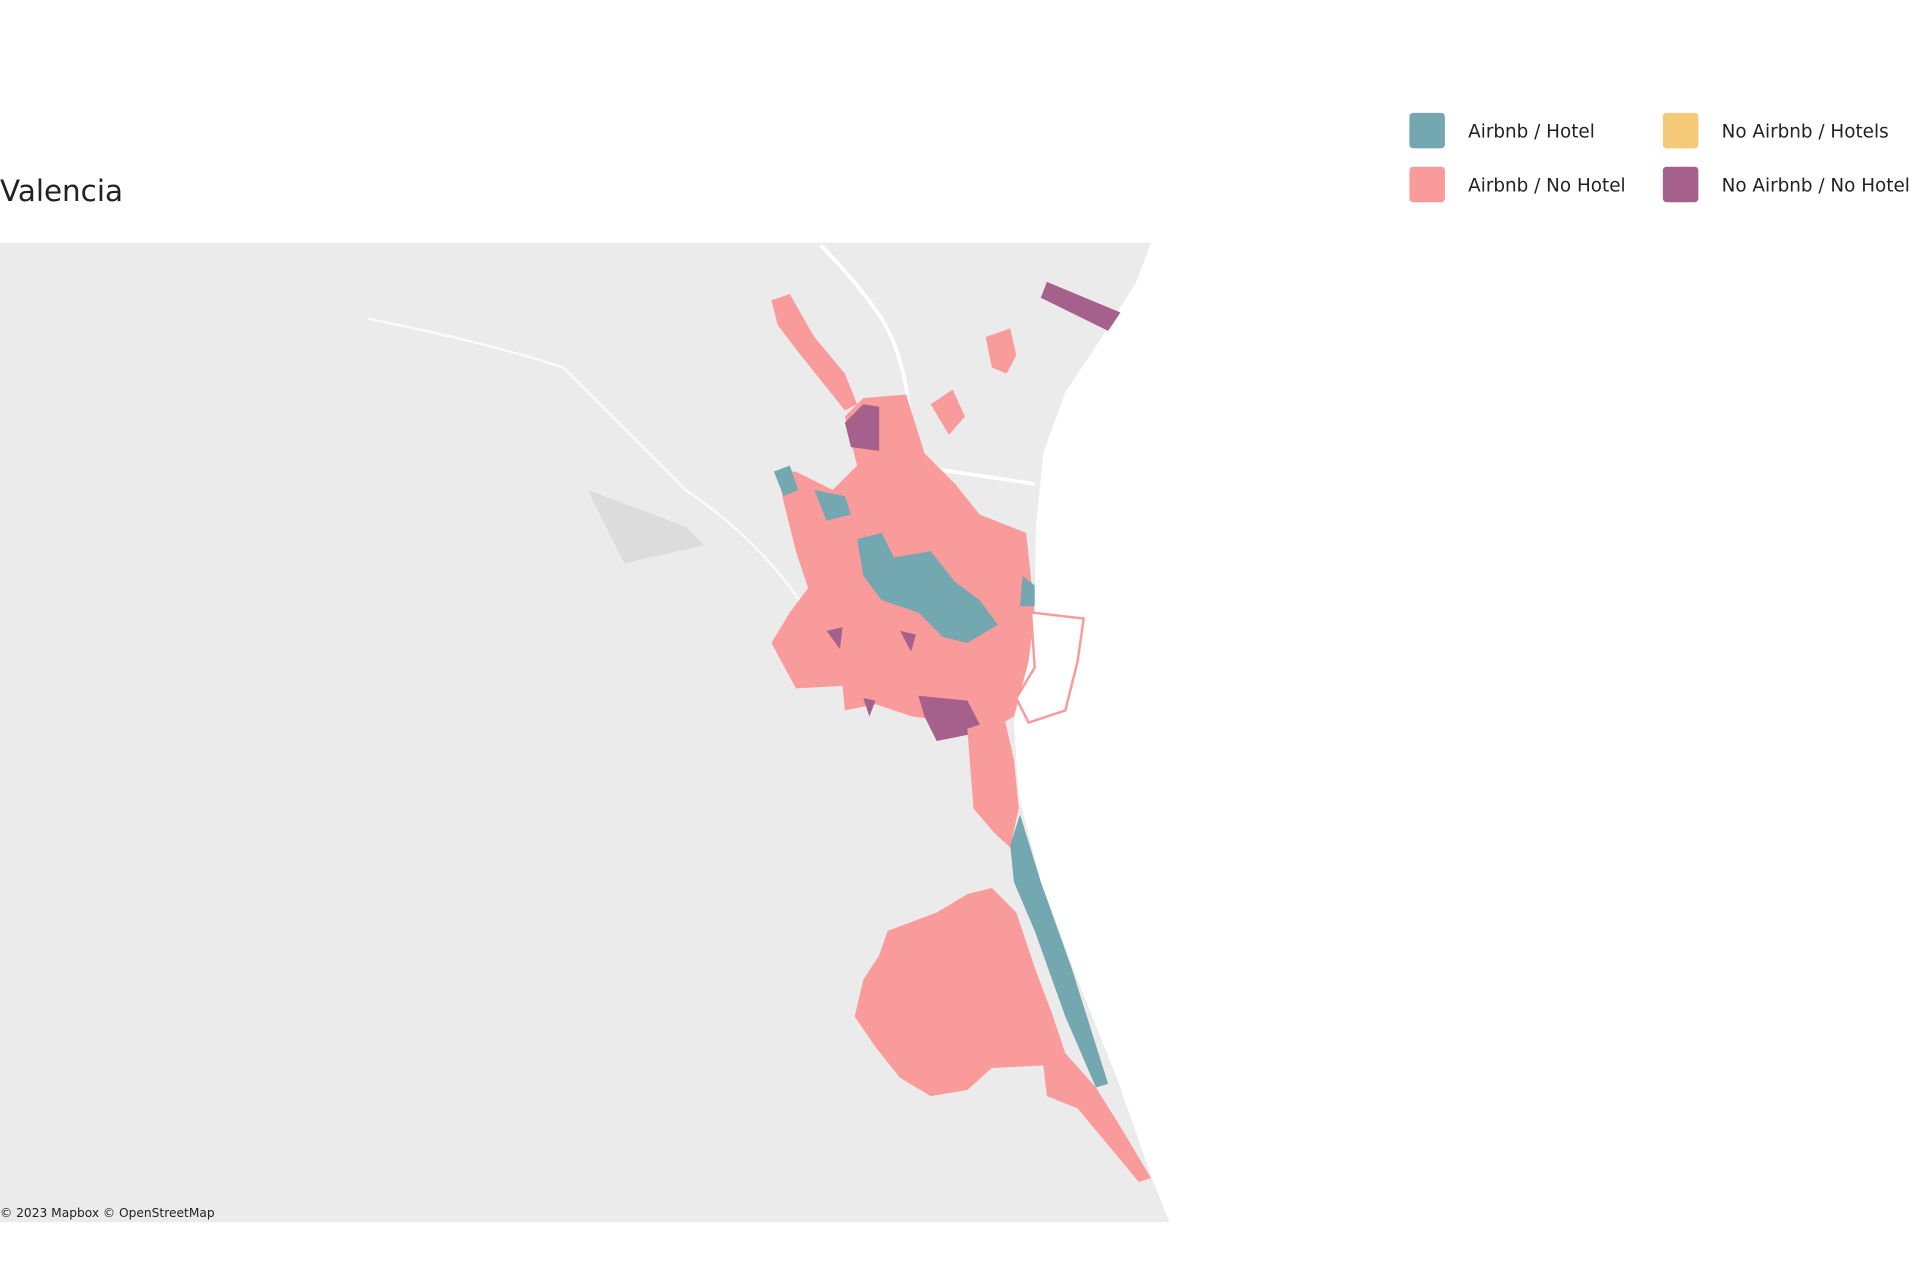 The image size is (1920, 1280). What do you see at coordinates (646, 527) in the screenshot?
I see `airport` at bounding box center [646, 527].